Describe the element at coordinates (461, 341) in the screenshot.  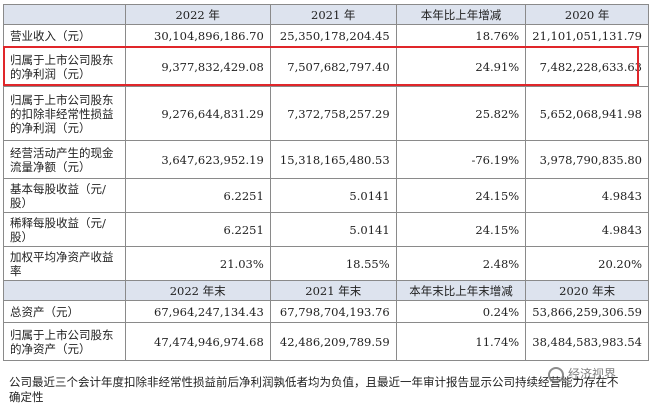
I see `cell-value: 11.74%` at that location.